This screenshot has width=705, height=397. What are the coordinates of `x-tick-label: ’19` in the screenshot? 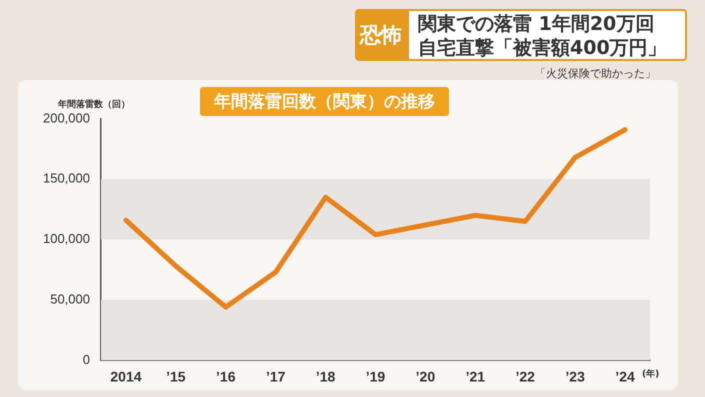 It's located at (376, 376).